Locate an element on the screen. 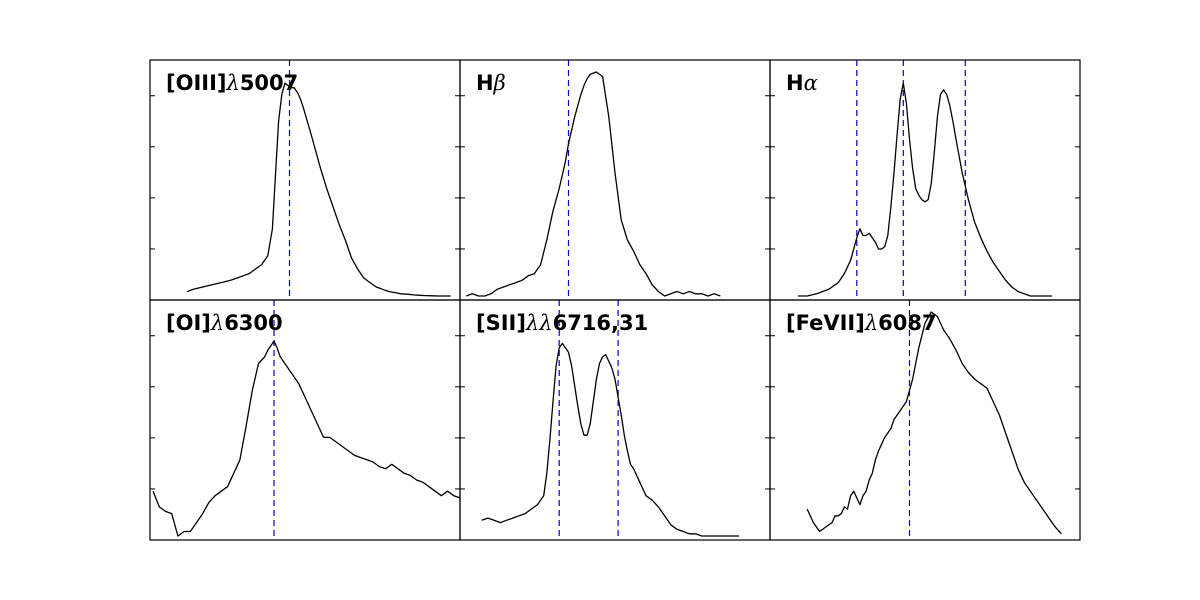 This screenshot has width=1200, height=600. panel-h-beta: Hβ is located at coordinates (615, 180).